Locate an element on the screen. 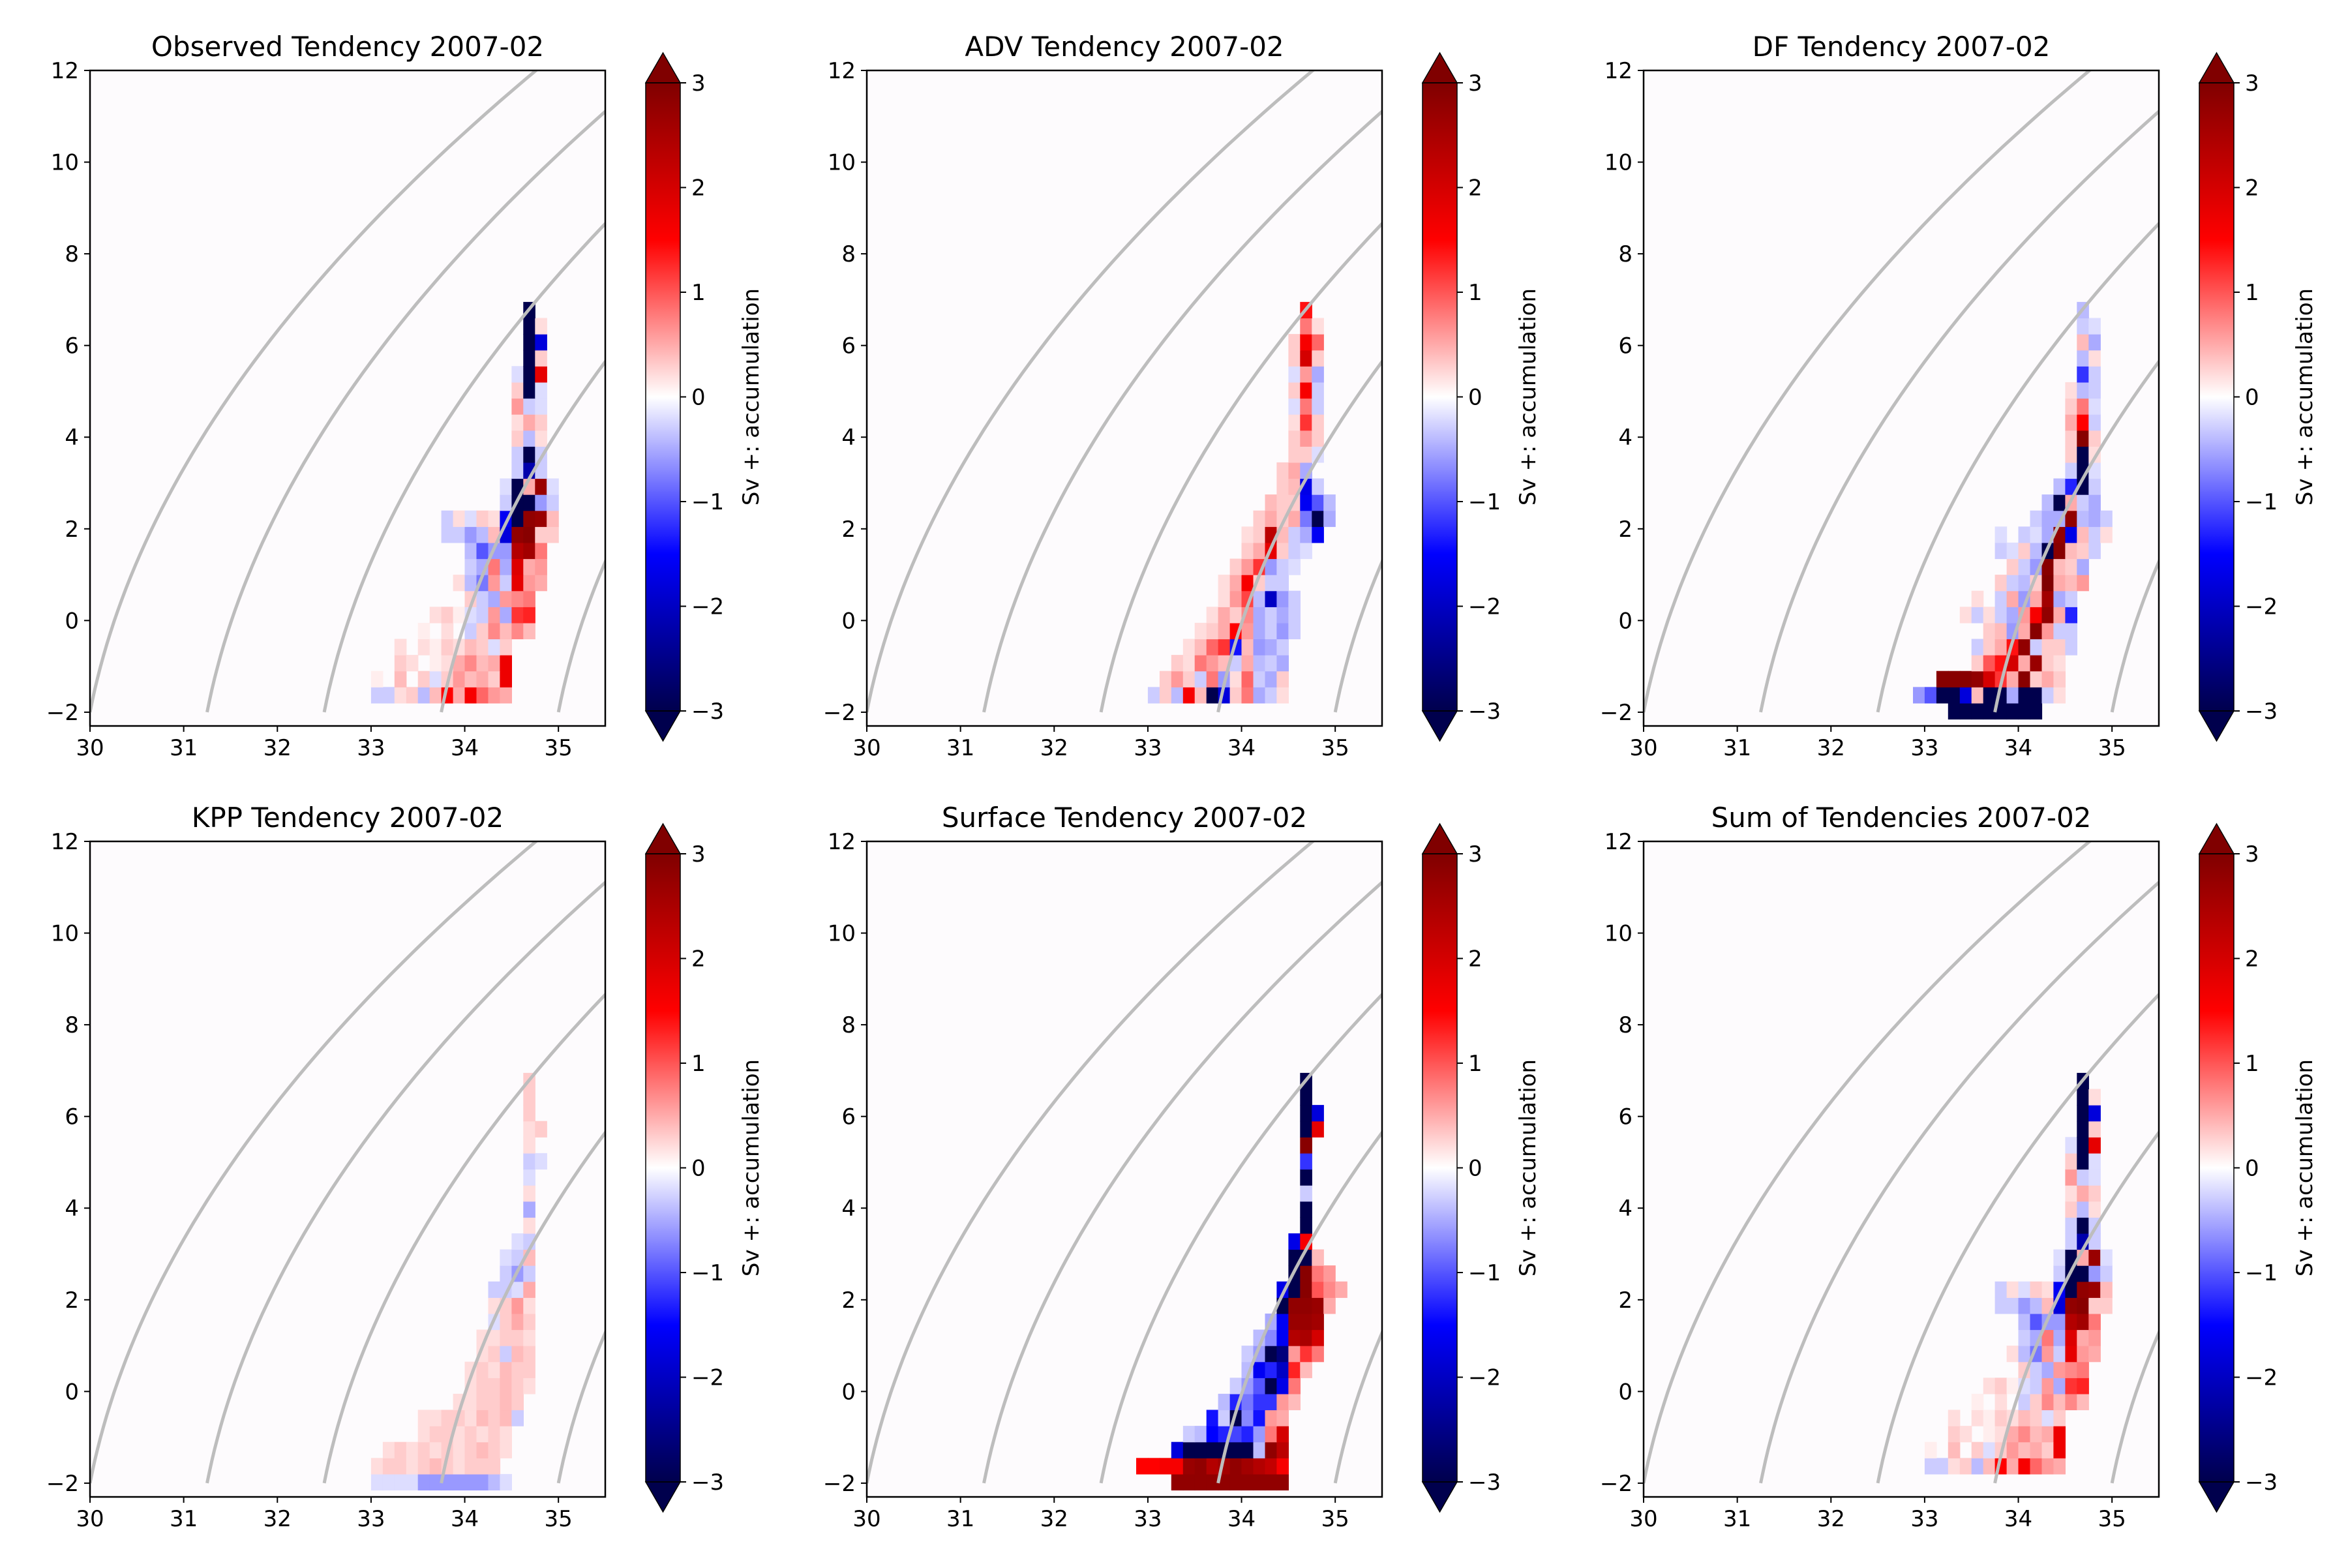 This screenshot has height=1568, width=2348. y-tick-label: 0 is located at coordinates (72, 621).